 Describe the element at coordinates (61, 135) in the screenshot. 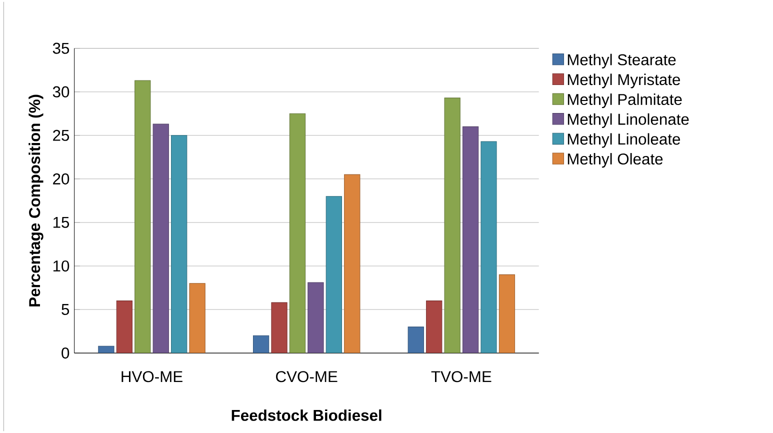

I see `y-tick-label: 25` at that location.